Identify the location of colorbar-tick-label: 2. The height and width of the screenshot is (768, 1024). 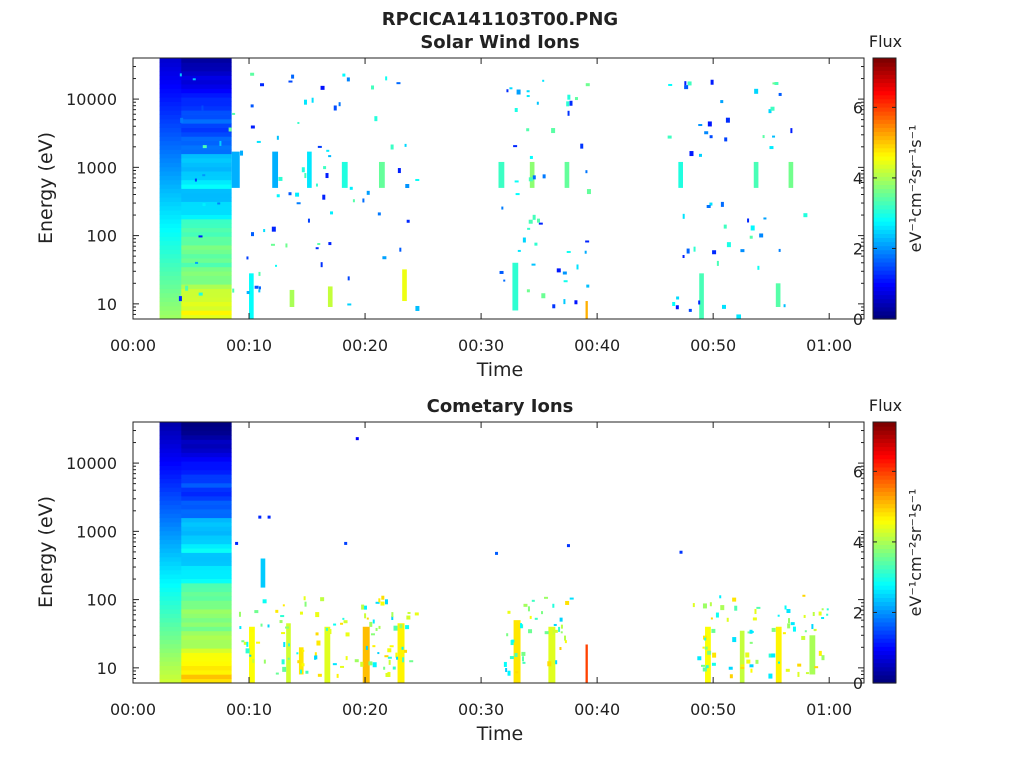
(858, 248).